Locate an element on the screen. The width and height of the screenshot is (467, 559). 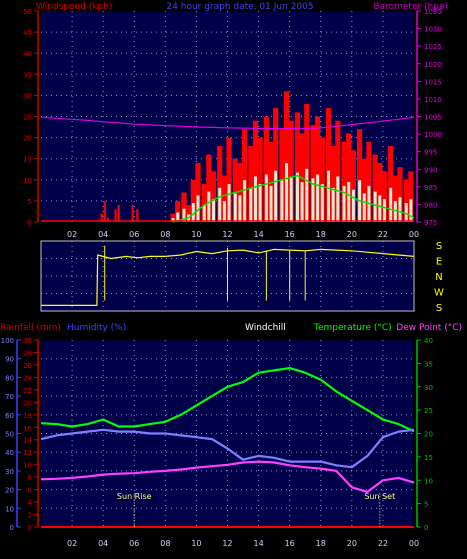
wind-left-tick-label: 35 is located at coordinates (27, 75).